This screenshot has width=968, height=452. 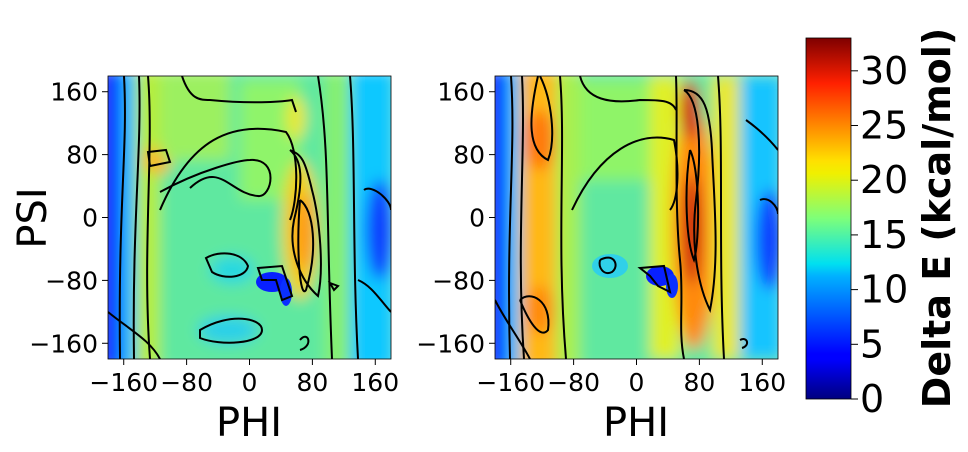 What do you see at coordinates (455, 218) in the screenshot?
I see `right-y-ticks: −160 −80 0 80 160` at bounding box center [455, 218].